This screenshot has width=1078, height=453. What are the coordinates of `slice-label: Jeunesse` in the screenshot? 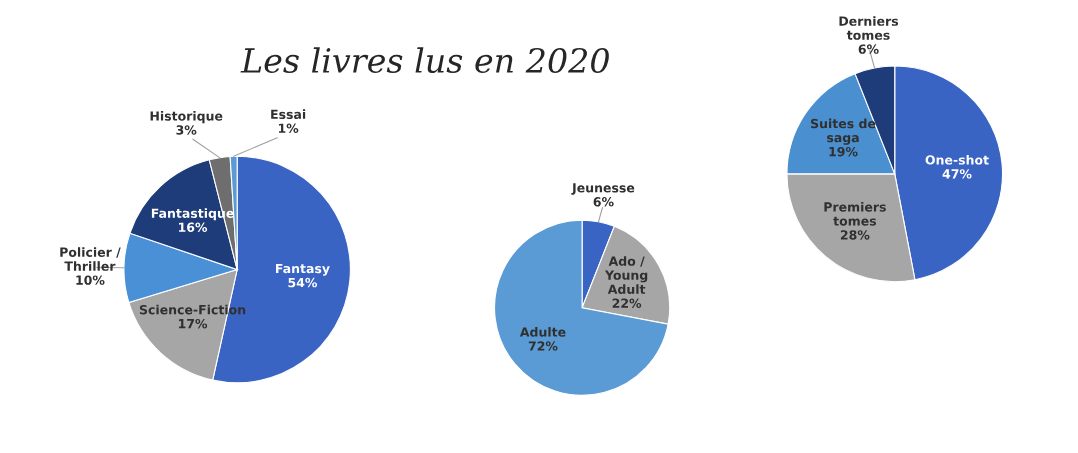 It's located at (603, 189).